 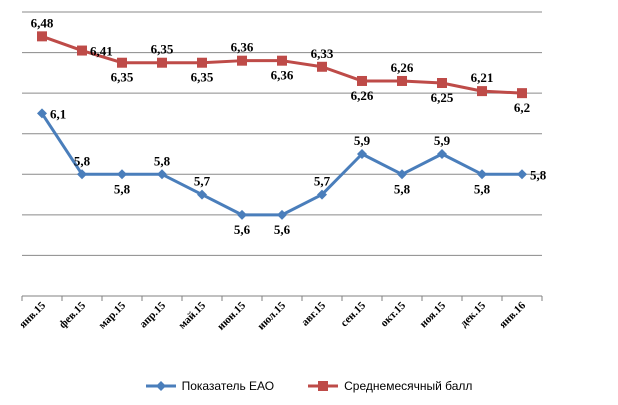 What do you see at coordinates (192, 315) in the screenshot?
I see `x-tick-label: май.15` at bounding box center [192, 315].